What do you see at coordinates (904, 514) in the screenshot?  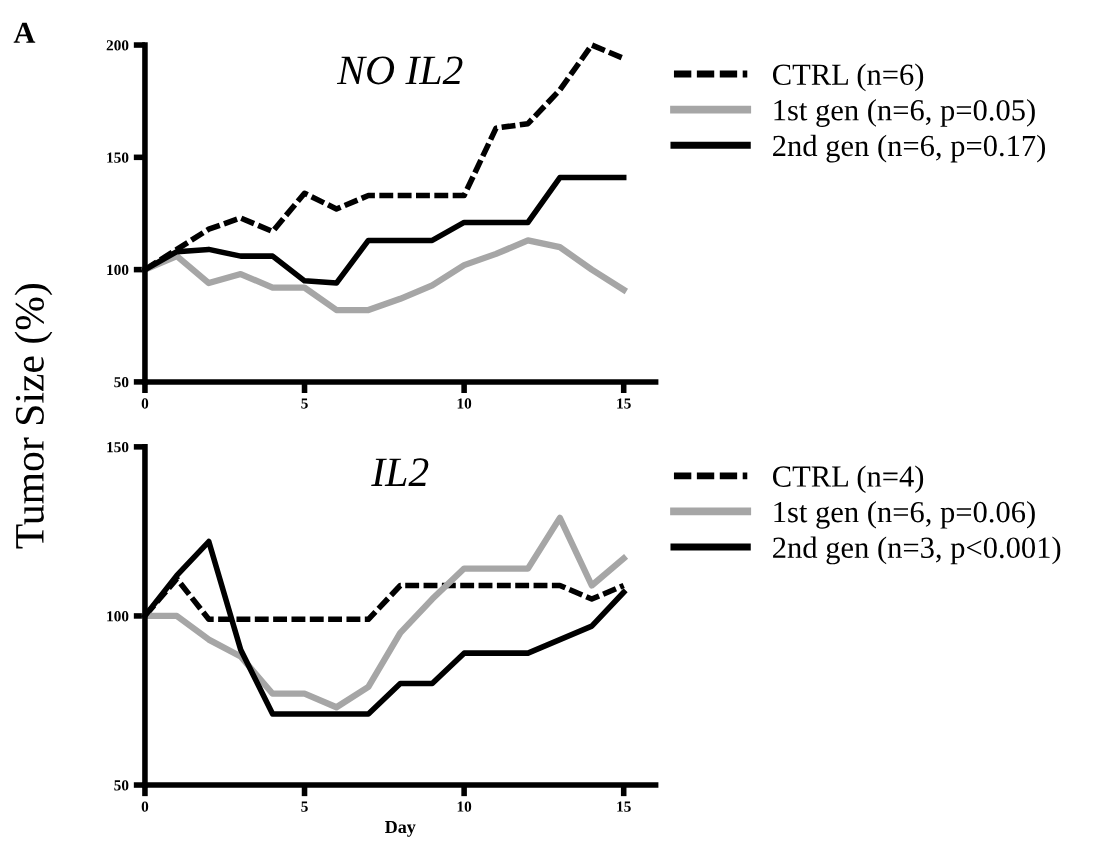 I see `legend-label: 1st gen (n=6, p=0.06)` at bounding box center [904, 514].